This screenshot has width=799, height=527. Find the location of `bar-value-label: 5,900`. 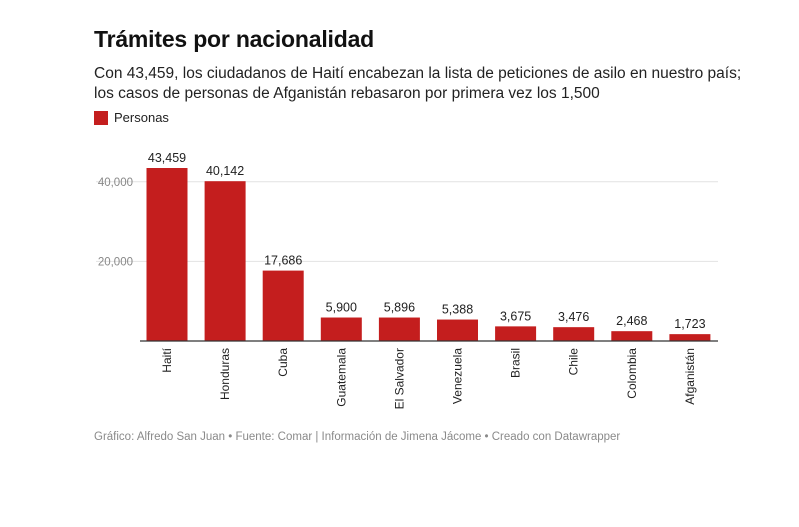

bar-value-label: 5,900 is located at coordinates (341, 308).